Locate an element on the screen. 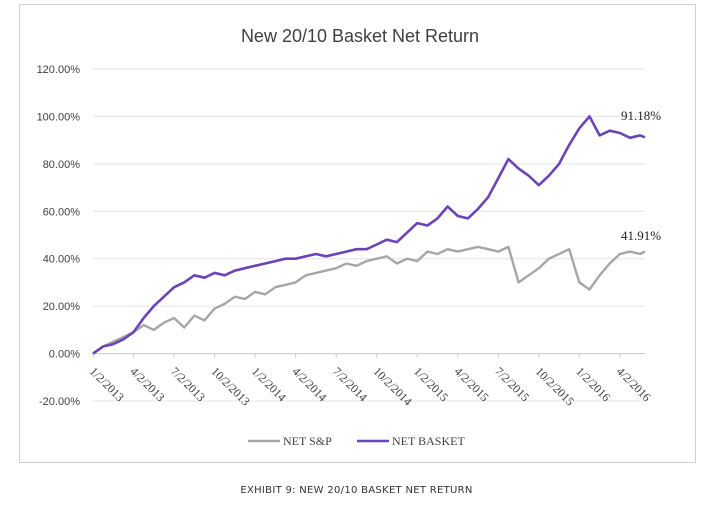  x-tick-label: 7/2/2014 is located at coordinates (350, 384).